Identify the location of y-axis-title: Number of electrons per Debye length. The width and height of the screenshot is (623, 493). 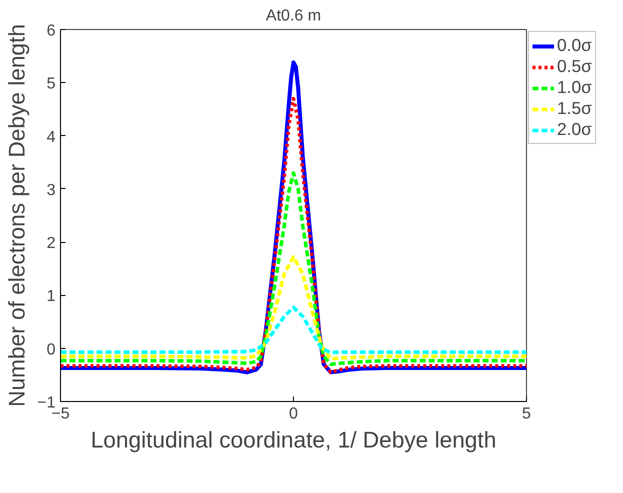
(16, 215).